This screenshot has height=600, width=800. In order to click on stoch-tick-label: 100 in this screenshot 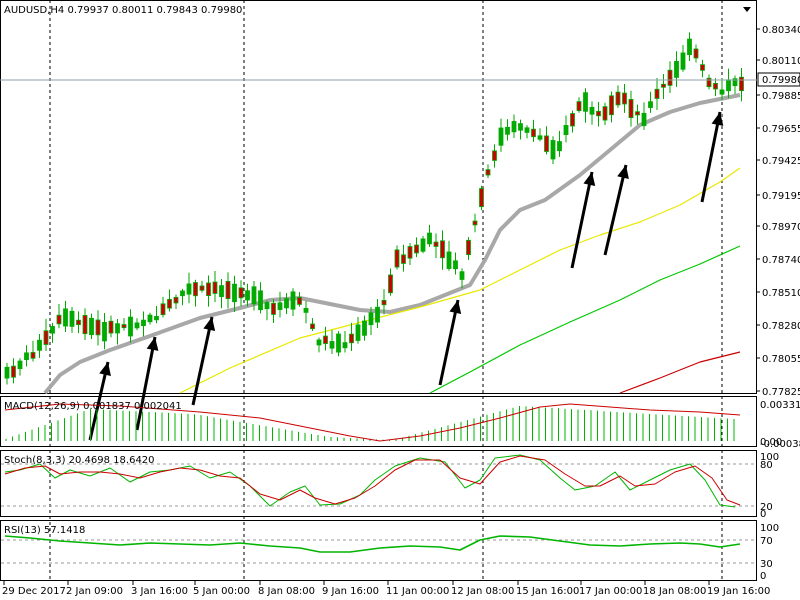, I will do `click(769, 457)`.